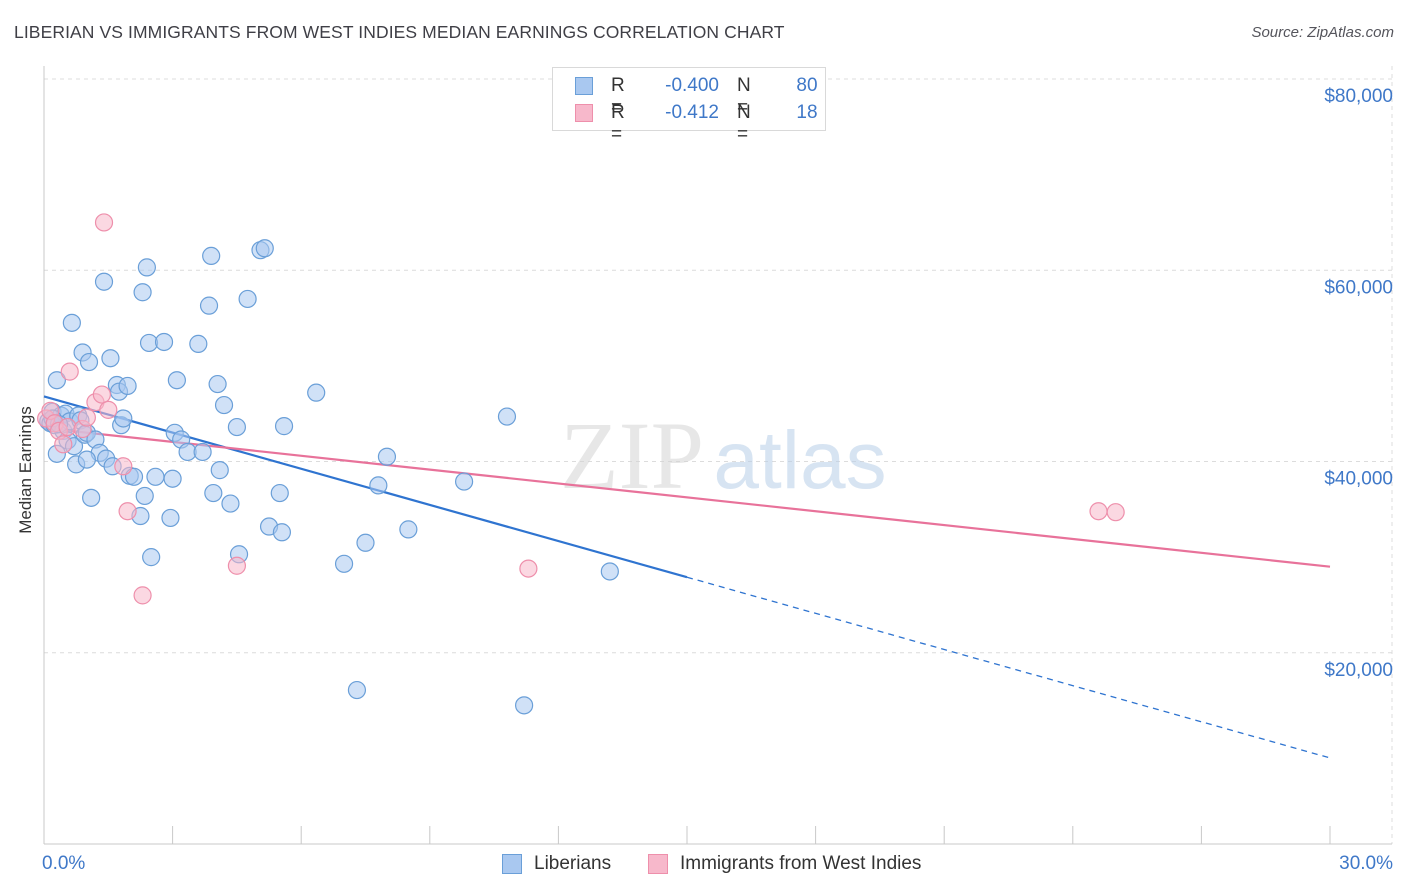 The height and width of the screenshot is (892, 1406). Describe the element at coordinates (692, 85) in the screenshot. I see `legend-r-value: -0.400` at that location.